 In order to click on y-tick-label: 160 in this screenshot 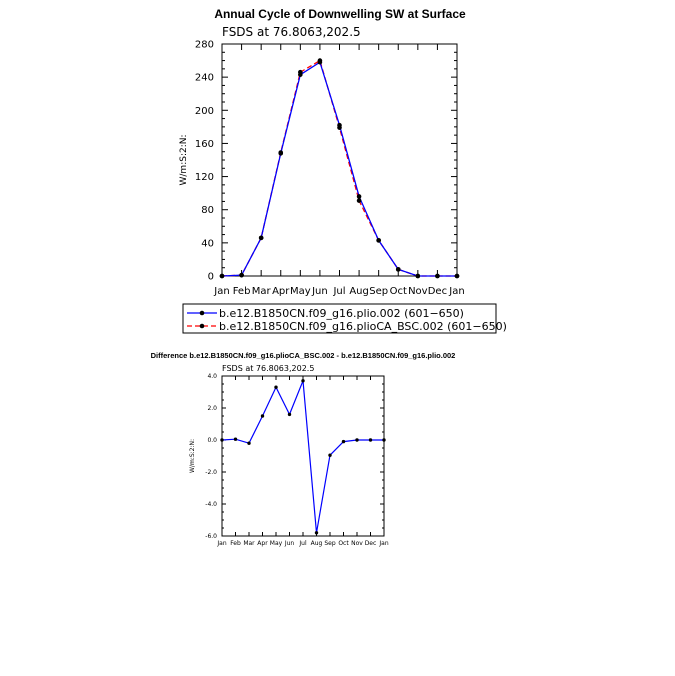, I will do `click(204, 144)`.